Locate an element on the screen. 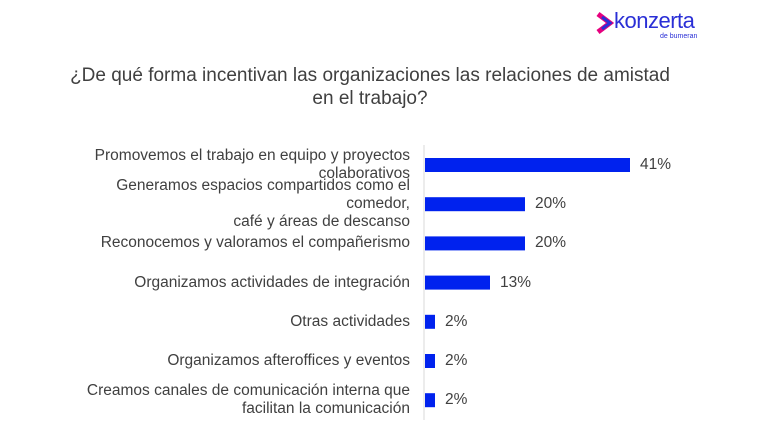 The height and width of the screenshot is (428, 771). category-label: Otras actividades is located at coordinates (230, 322).